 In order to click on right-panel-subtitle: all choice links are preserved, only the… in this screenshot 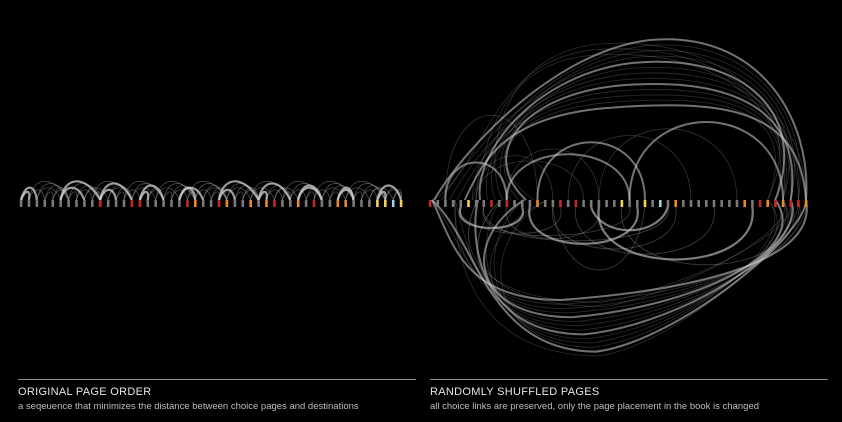, I will do `click(595, 406)`.